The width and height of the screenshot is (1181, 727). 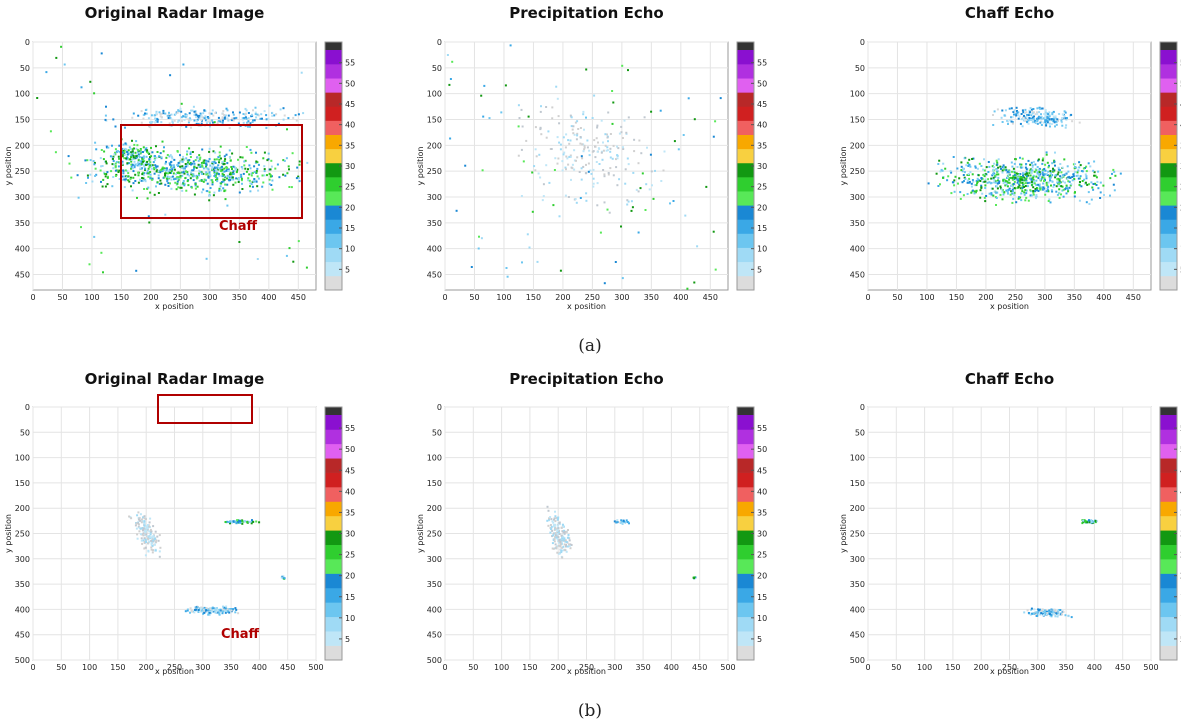 I want to click on y-tick-label: 350, so click(x=22, y=584).